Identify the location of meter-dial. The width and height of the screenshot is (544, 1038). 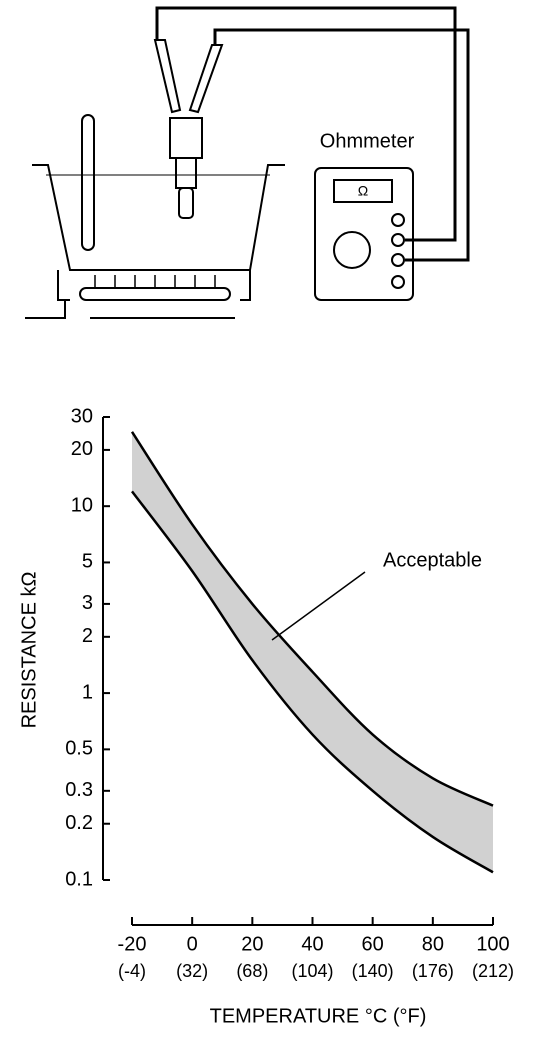
(352, 250).